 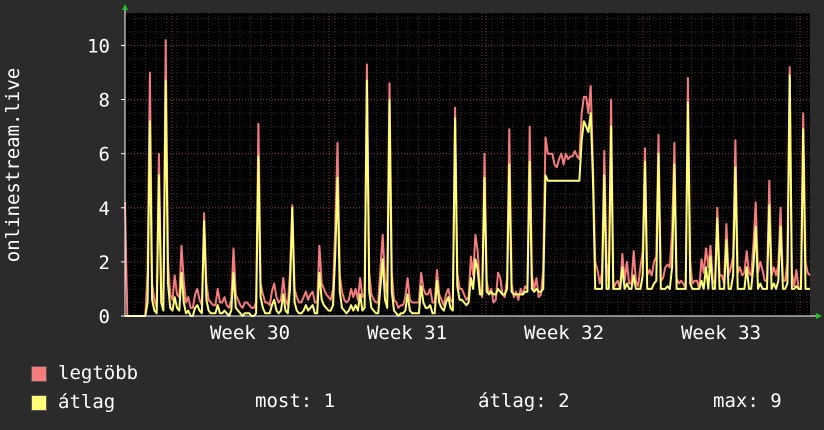 I want to click on stat-atlag: átlag: 2, so click(x=524, y=401).